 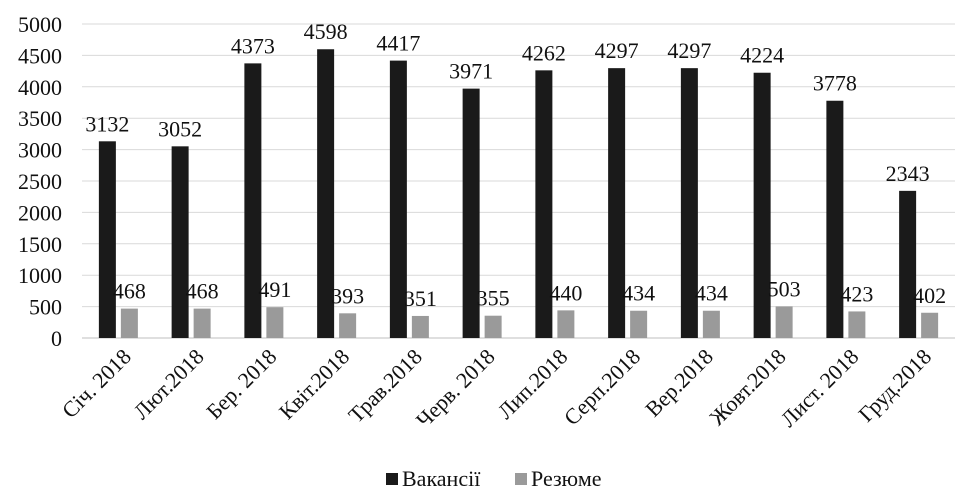 What do you see at coordinates (420, 298) in the screenshot?
I see `data-label-resumes: 351` at bounding box center [420, 298].